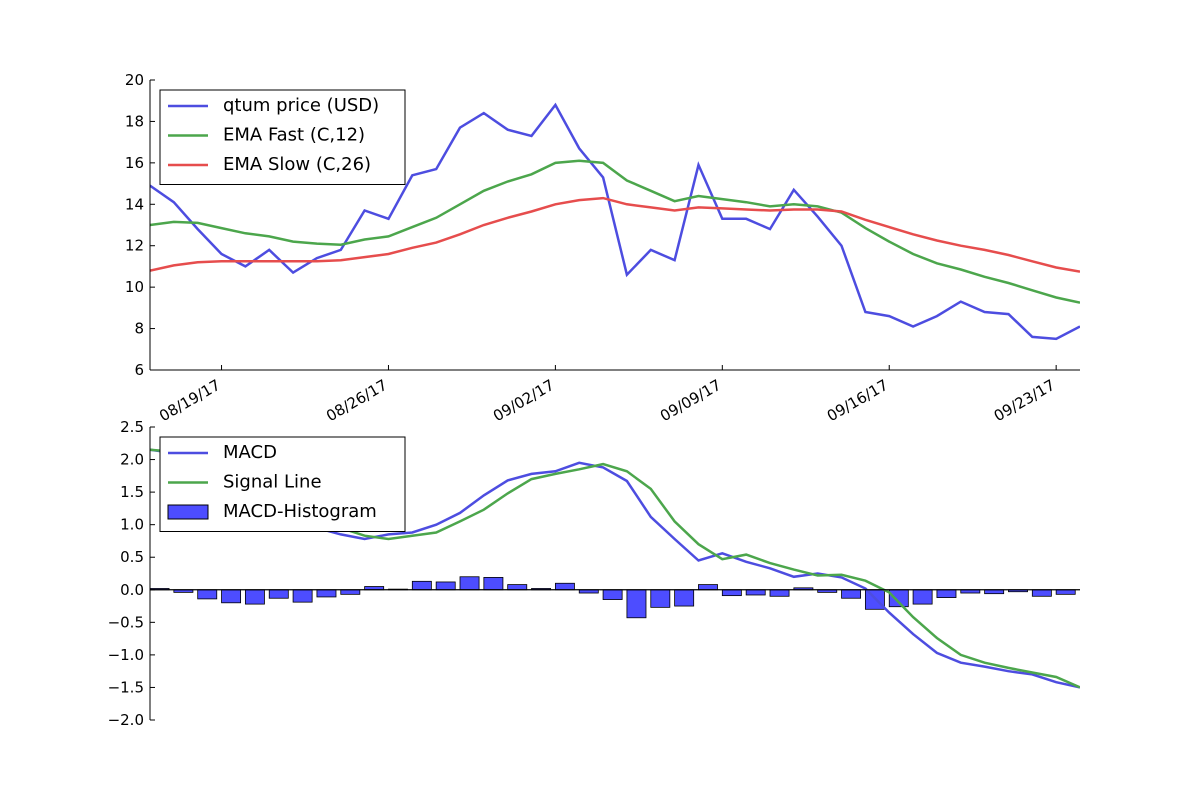  Describe the element at coordinates (139, 329) in the screenshot. I see `y-tick-label: 8` at that location.